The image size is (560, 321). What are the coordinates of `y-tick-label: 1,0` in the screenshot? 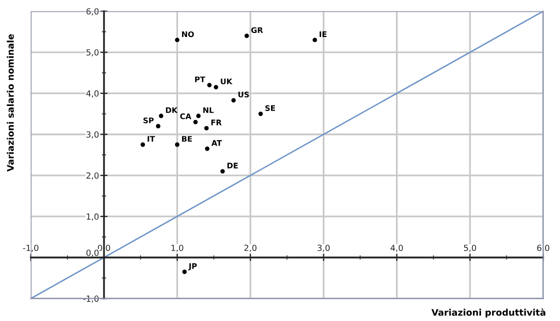 It's located at (92, 217).